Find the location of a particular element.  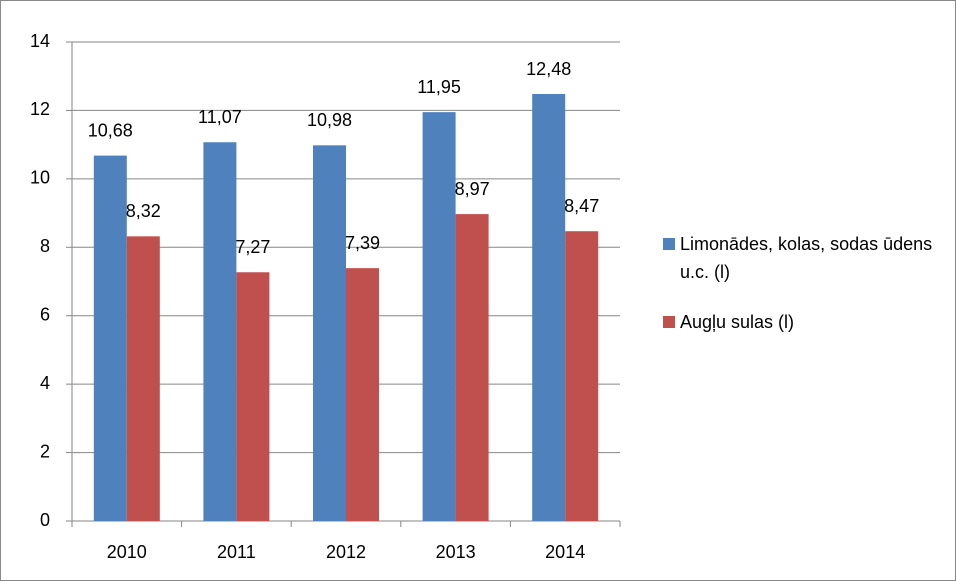

y-tick-label: 4 is located at coordinates (45, 383).